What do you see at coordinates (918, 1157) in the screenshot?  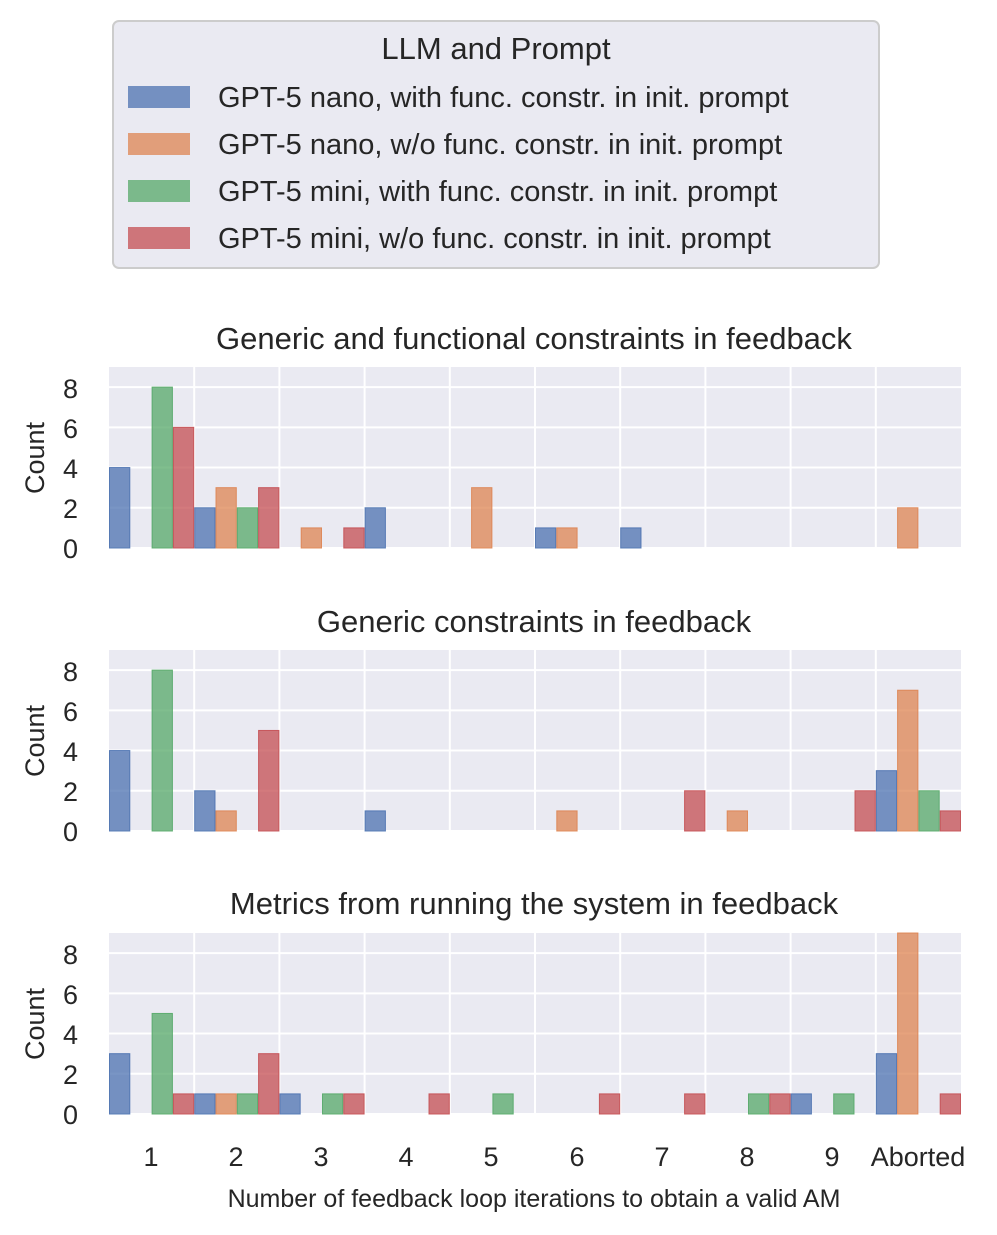 I see `x-tick-label: Aborted` at bounding box center [918, 1157].